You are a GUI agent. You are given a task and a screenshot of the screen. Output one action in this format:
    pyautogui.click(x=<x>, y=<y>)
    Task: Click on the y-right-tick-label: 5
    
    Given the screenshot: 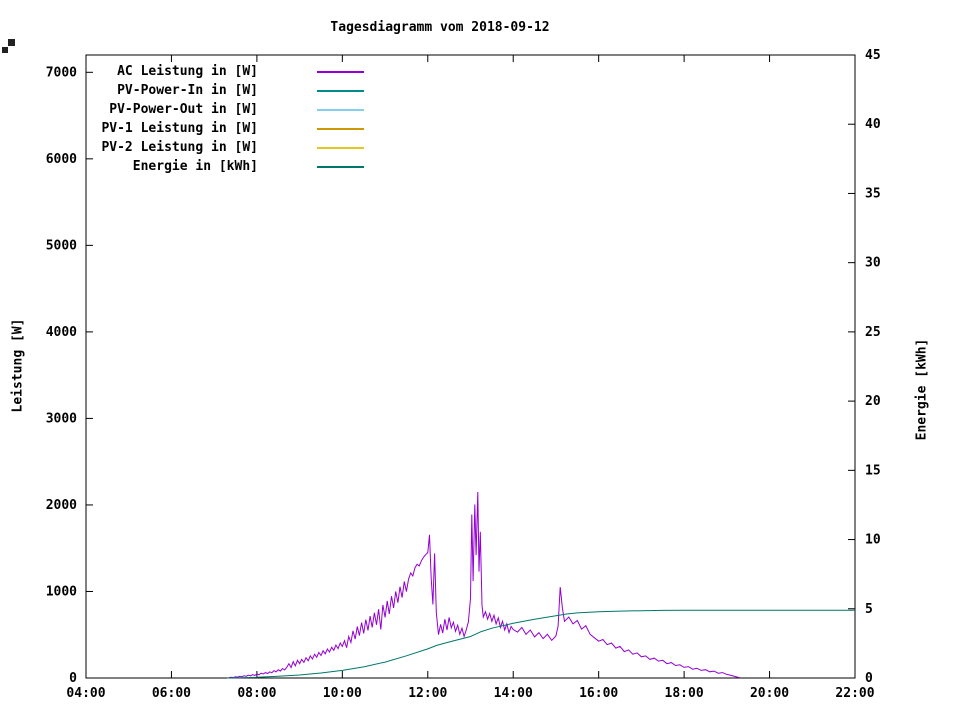 What is the action you would take?
    pyautogui.click(x=869, y=609)
    